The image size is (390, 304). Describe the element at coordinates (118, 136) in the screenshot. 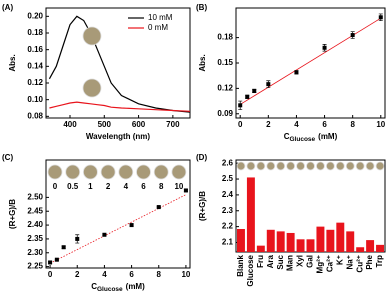

I see `x-axis-label: Wavelength (nm)` at that location.